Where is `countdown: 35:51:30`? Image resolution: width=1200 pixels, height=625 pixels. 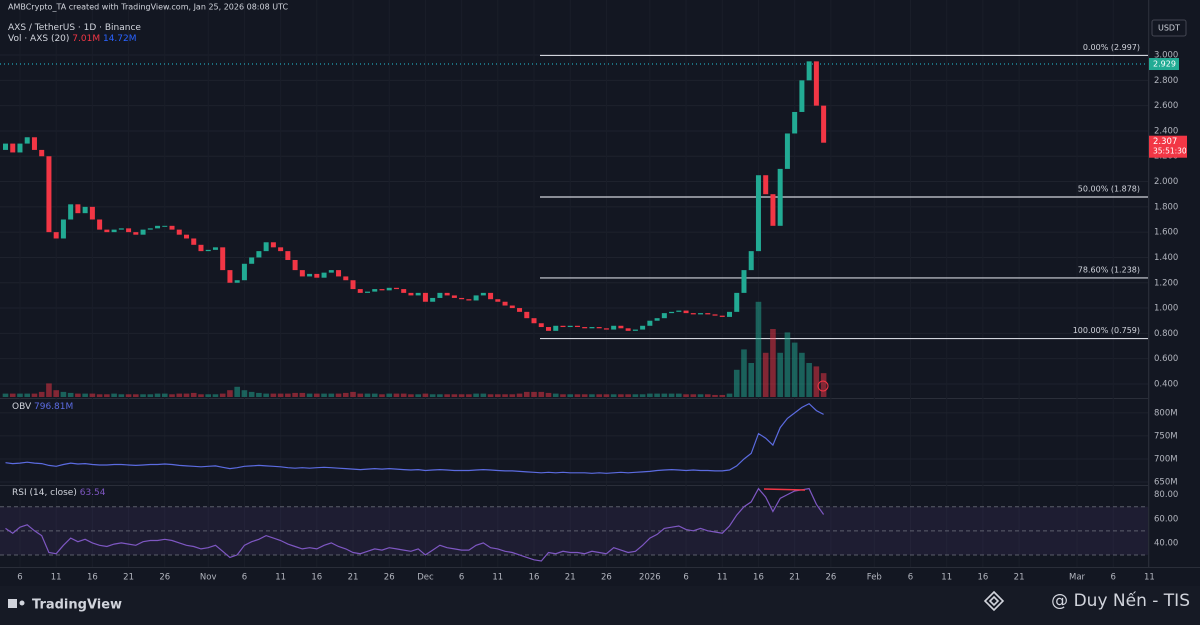 countdown: 35:51:30 is located at coordinates (1170, 151).